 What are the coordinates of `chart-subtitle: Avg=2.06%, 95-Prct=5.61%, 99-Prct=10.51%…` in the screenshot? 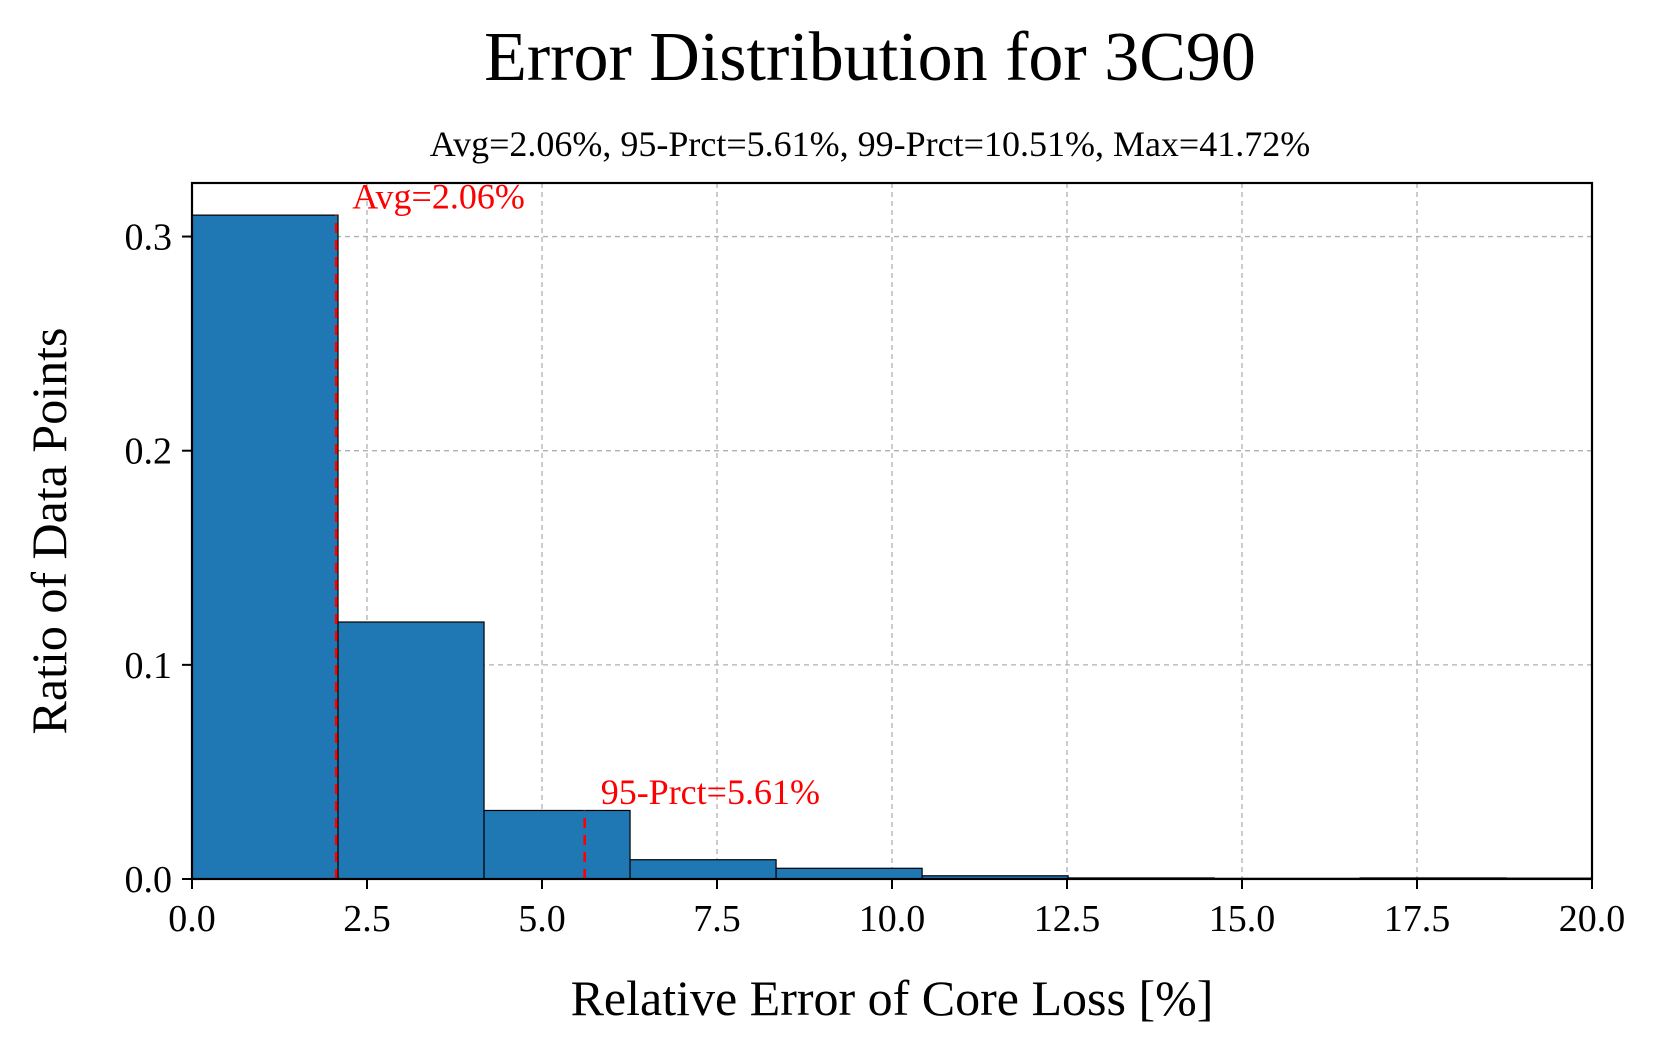 It's located at (870, 144).